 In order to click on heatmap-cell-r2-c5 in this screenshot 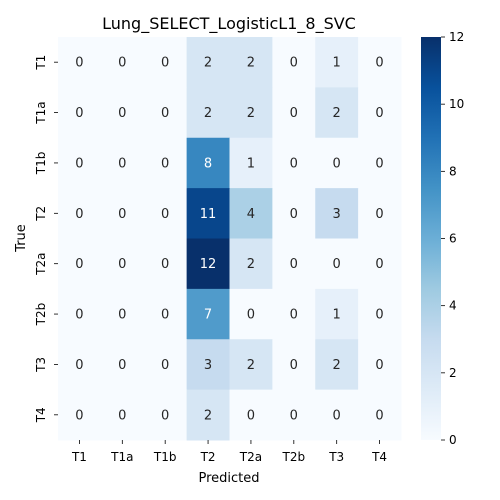, I will do `click(294, 163)`.